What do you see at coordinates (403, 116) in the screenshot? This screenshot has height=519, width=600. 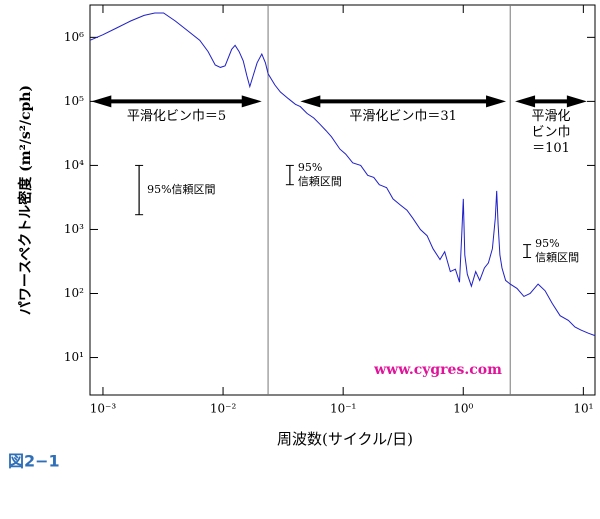 I see `band-label: 平滑化ビン巾＝31` at bounding box center [403, 116].